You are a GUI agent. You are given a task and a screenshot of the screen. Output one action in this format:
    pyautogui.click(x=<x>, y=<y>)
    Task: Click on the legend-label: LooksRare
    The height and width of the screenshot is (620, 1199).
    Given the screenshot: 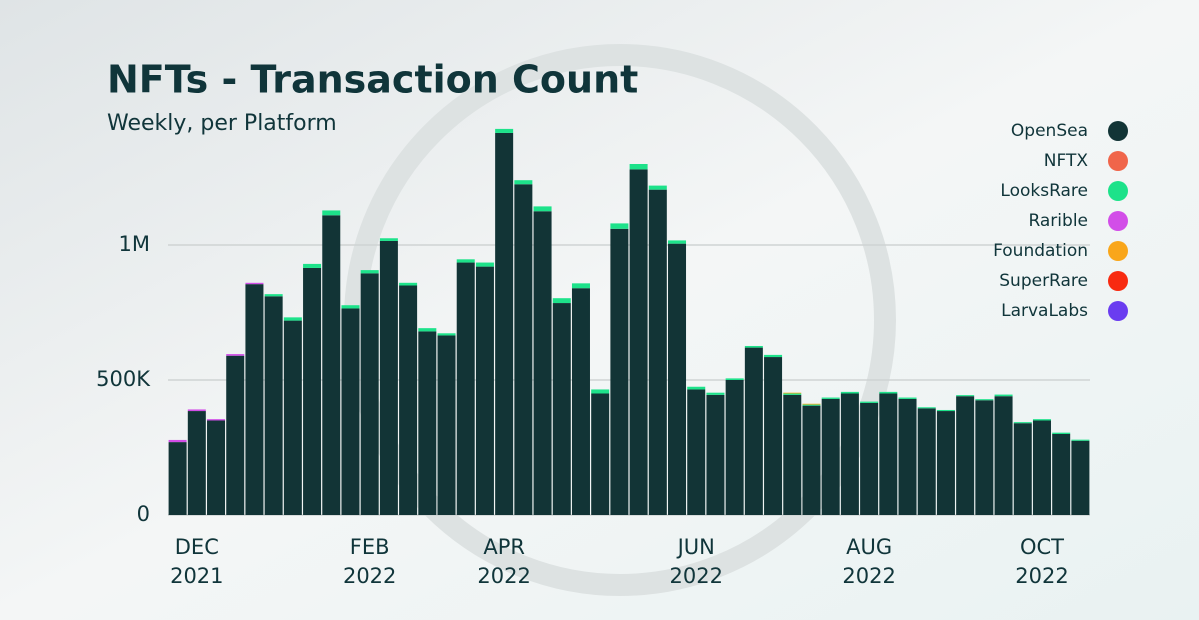 What is the action you would take?
    pyautogui.click(x=1044, y=191)
    